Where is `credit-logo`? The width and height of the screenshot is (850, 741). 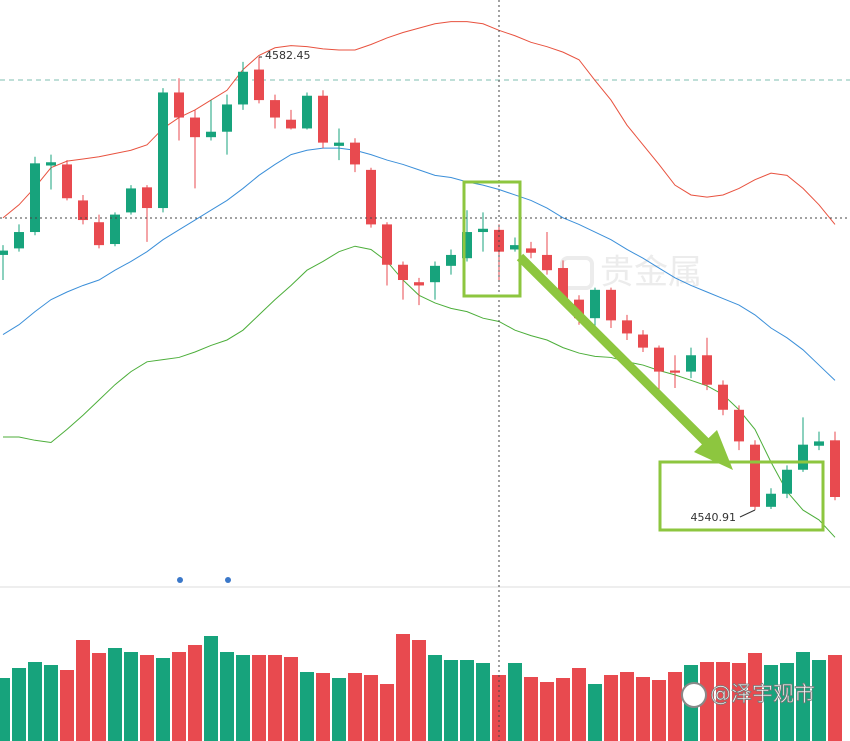 credit-logo is located at coordinates (694, 695).